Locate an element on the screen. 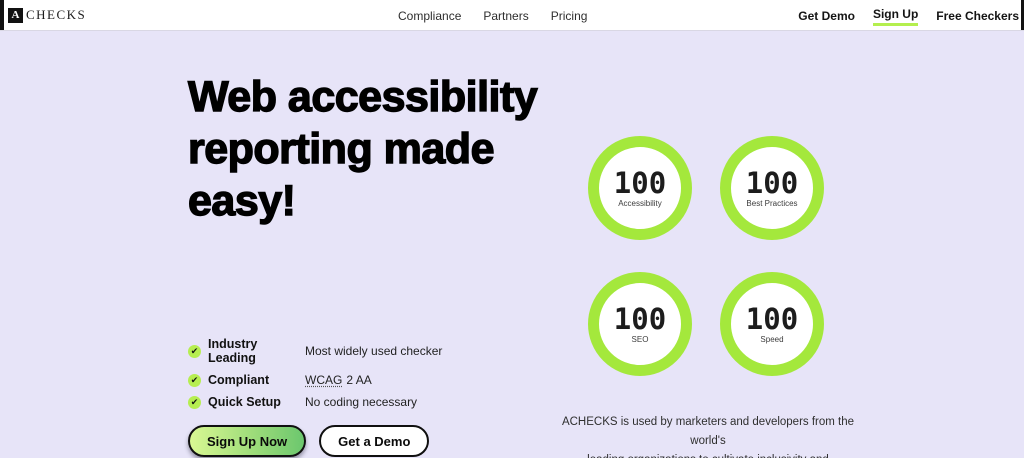  feature-quick-setup: ✔ Quick Setup No coding necessary is located at coordinates (315, 402).